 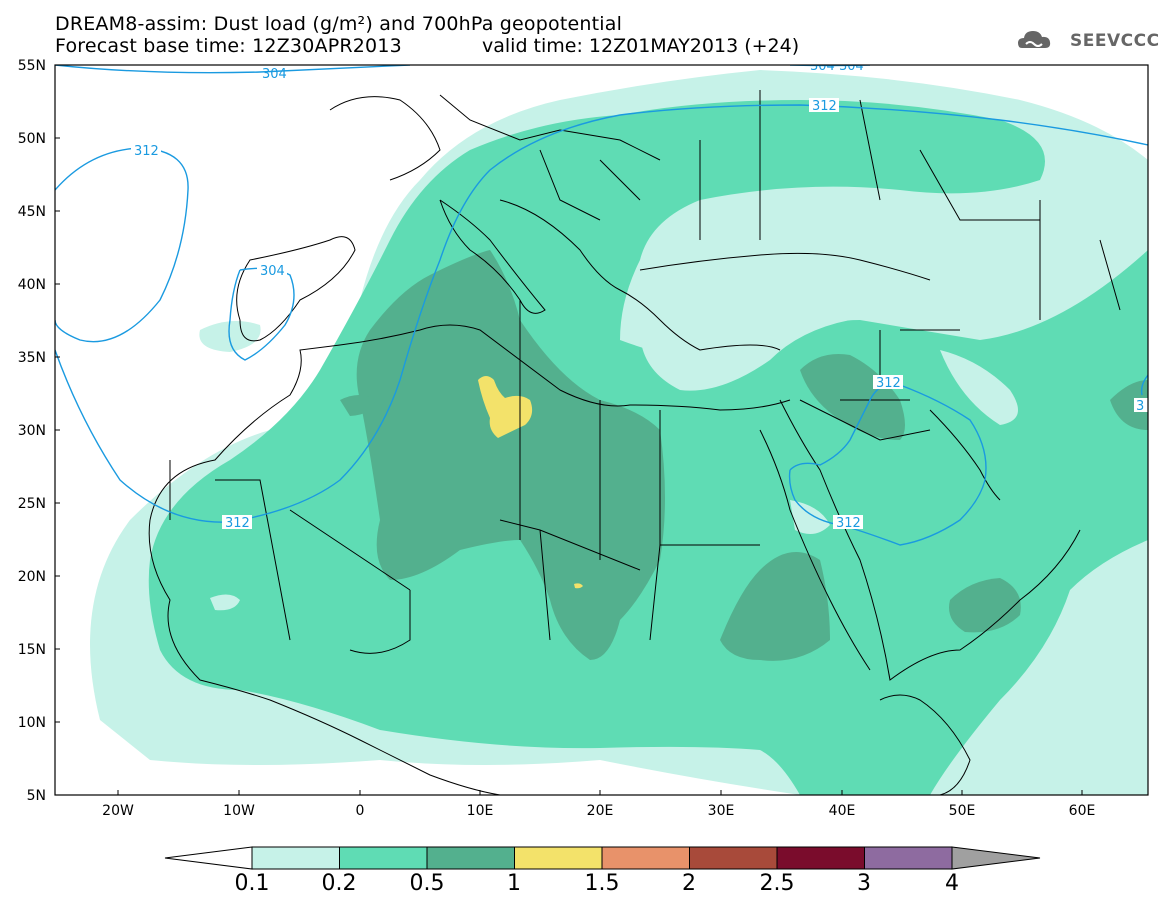 I want to click on lat-label: 35N, so click(x=31, y=358).